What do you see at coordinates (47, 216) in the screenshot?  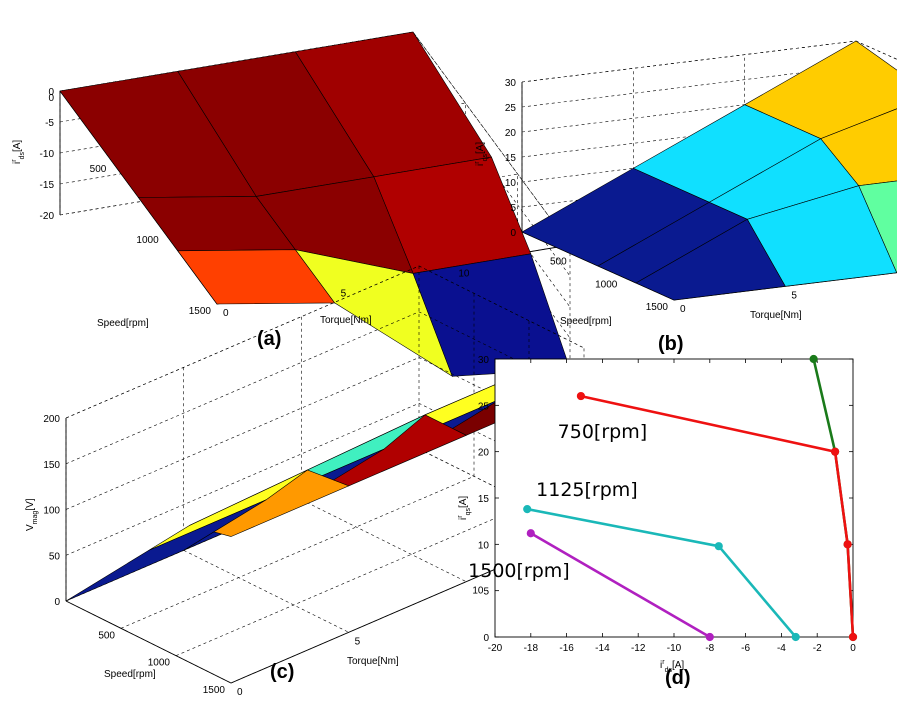 I see `z-tick-label: -20` at bounding box center [47, 216].